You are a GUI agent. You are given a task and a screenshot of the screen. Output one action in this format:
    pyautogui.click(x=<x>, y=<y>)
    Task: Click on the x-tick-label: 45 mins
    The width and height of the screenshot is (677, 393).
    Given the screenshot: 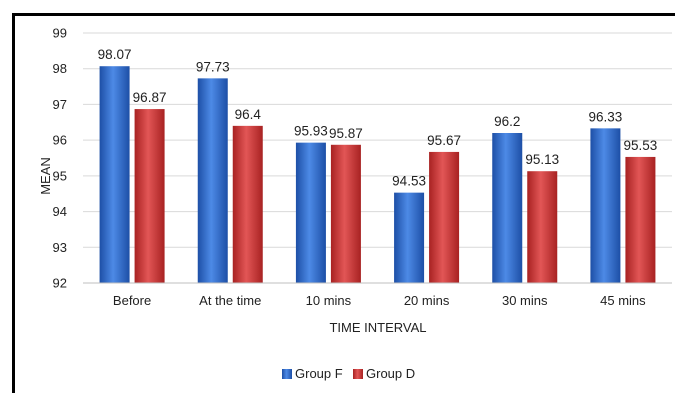 What is the action you would take?
    pyautogui.click(x=623, y=300)
    